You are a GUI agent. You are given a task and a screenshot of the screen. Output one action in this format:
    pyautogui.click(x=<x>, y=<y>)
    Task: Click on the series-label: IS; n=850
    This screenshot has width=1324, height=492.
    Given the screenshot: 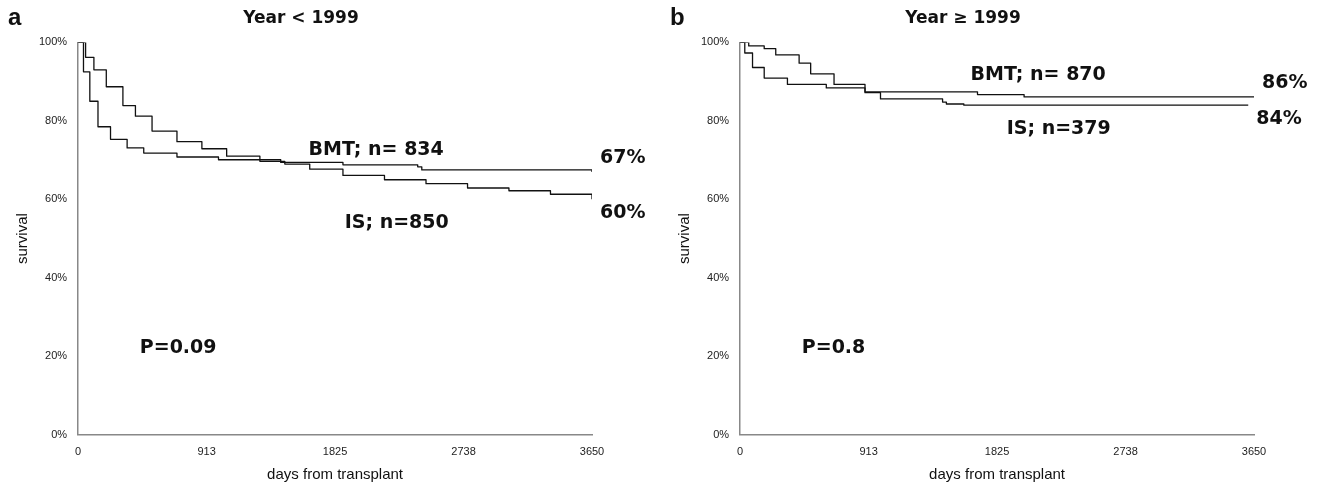 What is the action you would take?
    pyautogui.click(x=396, y=221)
    